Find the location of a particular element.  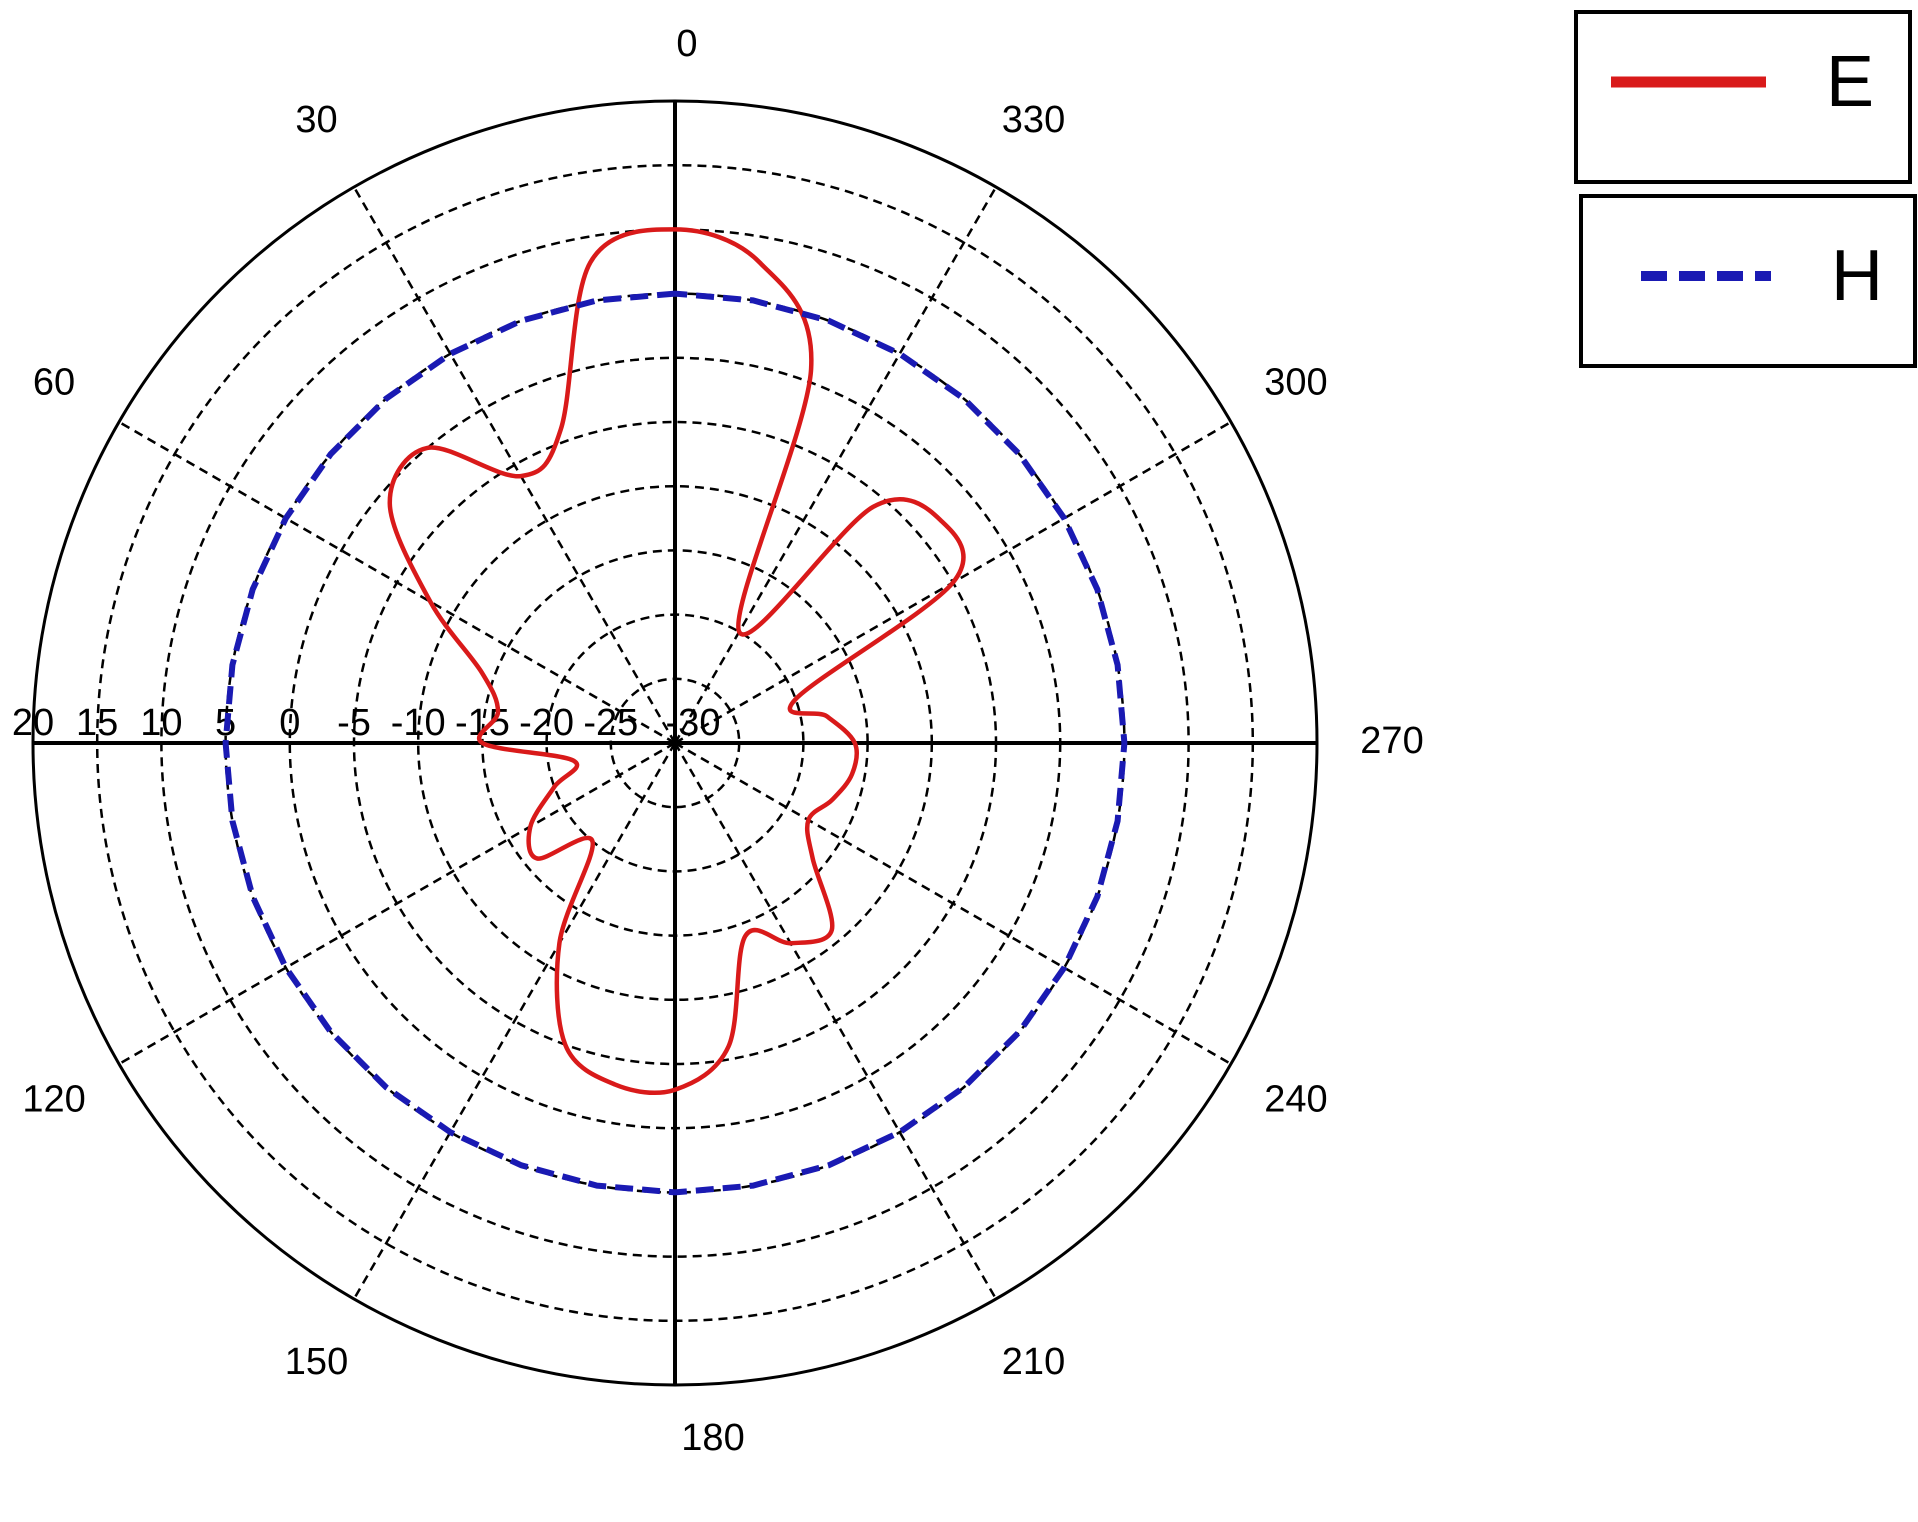

r-tick-label: 15 is located at coordinates (97, 723).